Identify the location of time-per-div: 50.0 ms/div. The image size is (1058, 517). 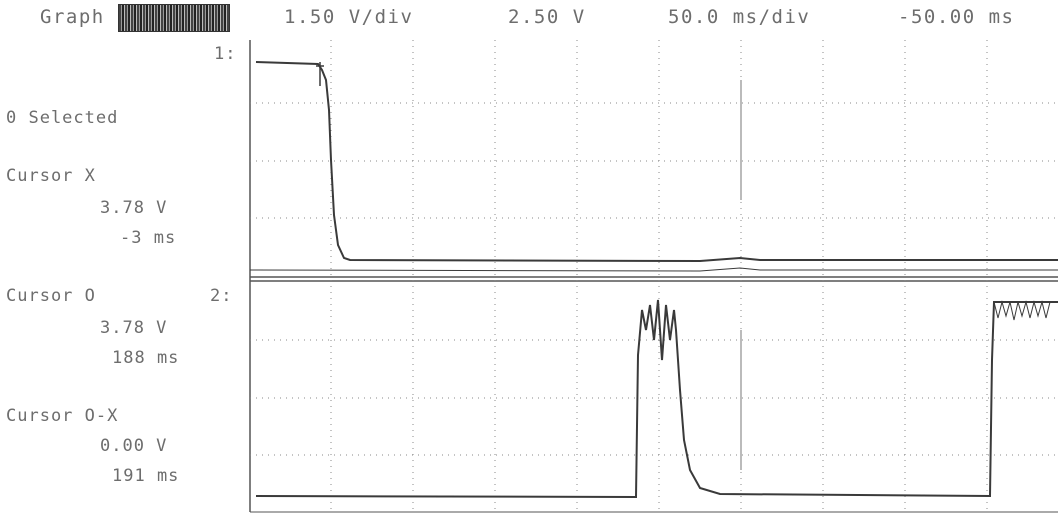
(739, 17).